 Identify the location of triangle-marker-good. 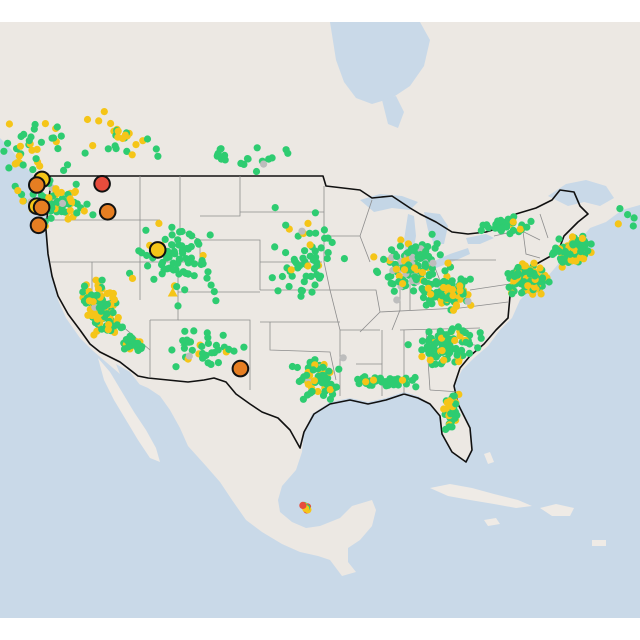
(185, 341).